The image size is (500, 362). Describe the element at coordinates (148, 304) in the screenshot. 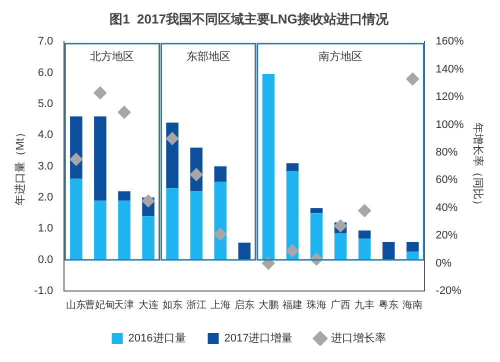

I see `x-tick-label: 大连` at that location.